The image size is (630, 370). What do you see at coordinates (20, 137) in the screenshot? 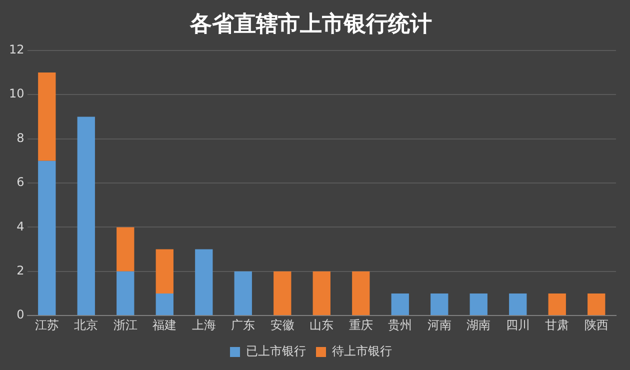
I see `y-tick-label: 8` at bounding box center [20, 137].